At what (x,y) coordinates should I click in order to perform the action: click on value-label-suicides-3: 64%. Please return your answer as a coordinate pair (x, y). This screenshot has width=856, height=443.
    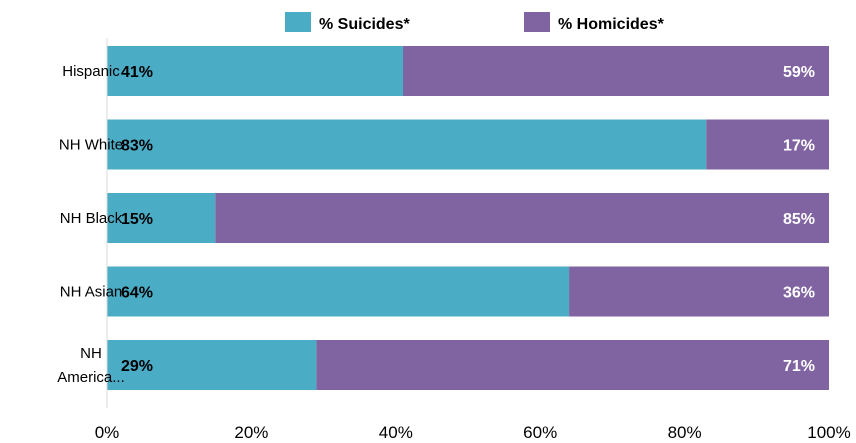
    Looking at the image, I should click on (137, 293).